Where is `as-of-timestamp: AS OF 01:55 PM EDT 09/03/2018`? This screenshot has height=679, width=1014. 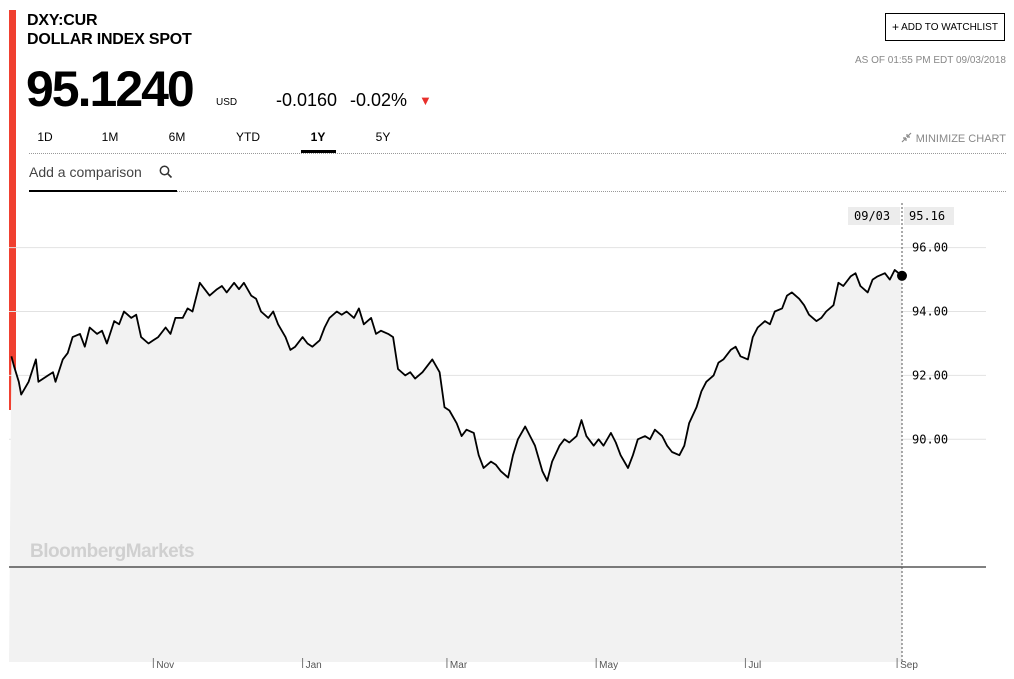
as-of-timestamp: AS OF 01:55 PM EDT 09/03/2018 is located at coordinates (930, 60).